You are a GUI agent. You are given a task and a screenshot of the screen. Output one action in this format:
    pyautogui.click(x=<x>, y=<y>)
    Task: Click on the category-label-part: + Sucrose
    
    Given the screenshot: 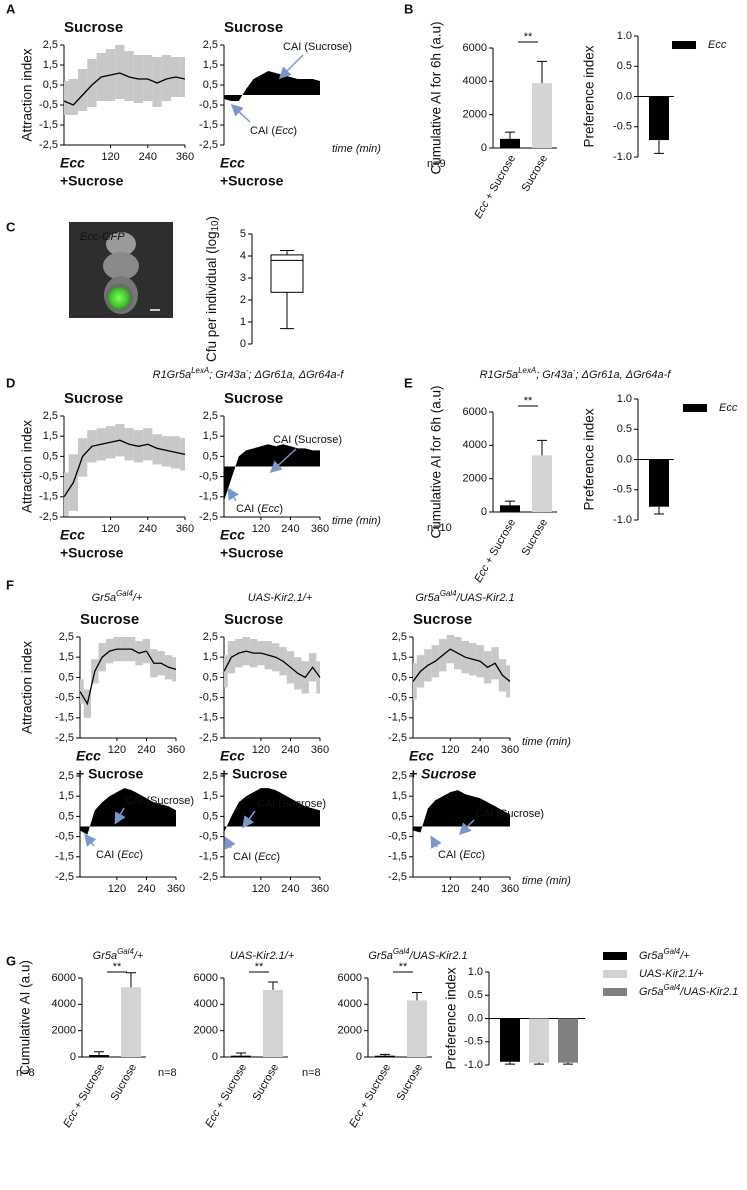 What is the action you would take?
    pyautogui.click(x=88, y=1088)
    